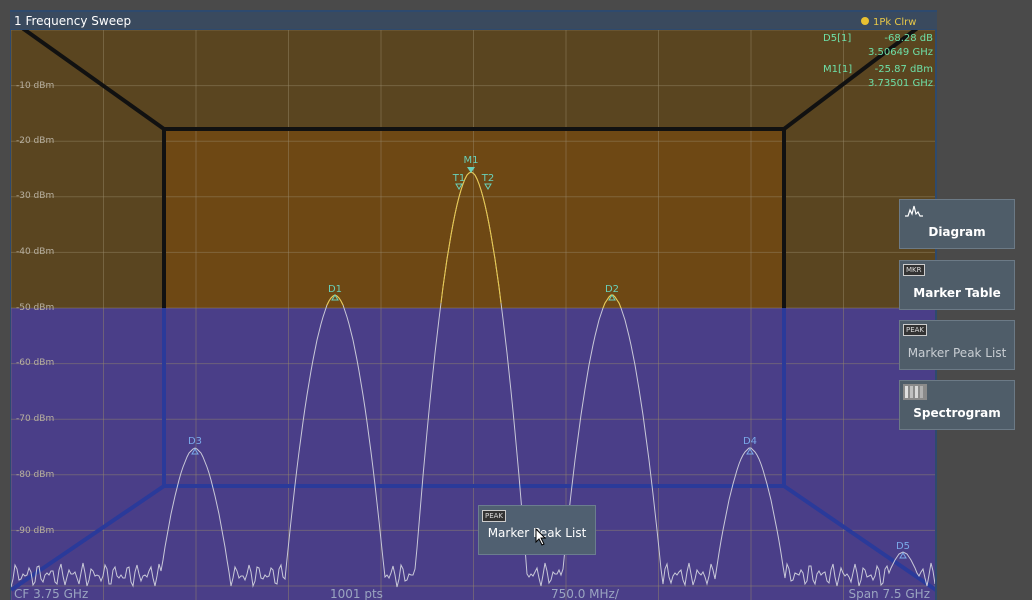 Image resolution: width=1032 pixels, height=600 pixels. What do you see at coordinates (957, 345) in the screenshot?
I see `marker-peak-list-button: PEAK Marker Peak List` at bounding box center [957, 345].